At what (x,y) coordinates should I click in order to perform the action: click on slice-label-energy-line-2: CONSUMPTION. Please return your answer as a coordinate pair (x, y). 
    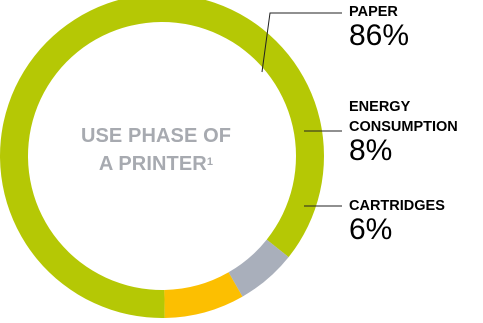
    Looking at the image, I should click on (403, 127).